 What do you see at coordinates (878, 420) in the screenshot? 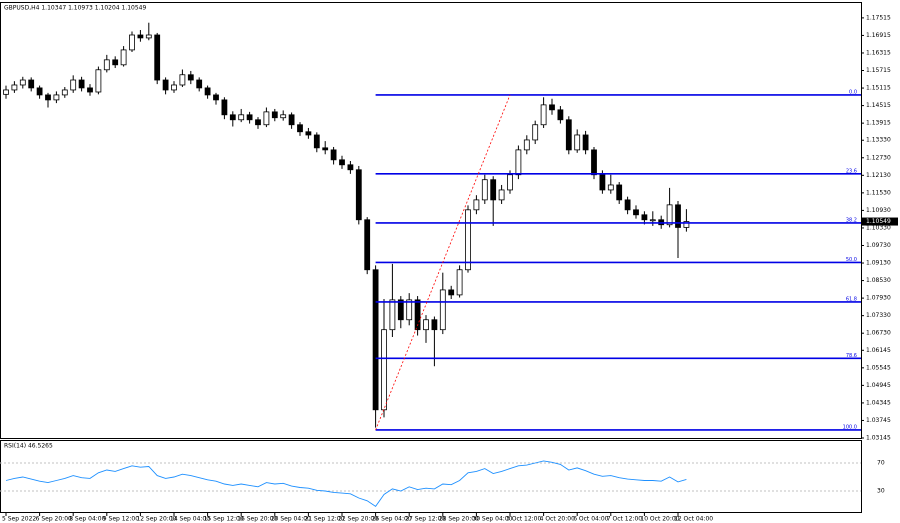
I see `y-tick-label: 1.03745` at bounding box center [878, 420].